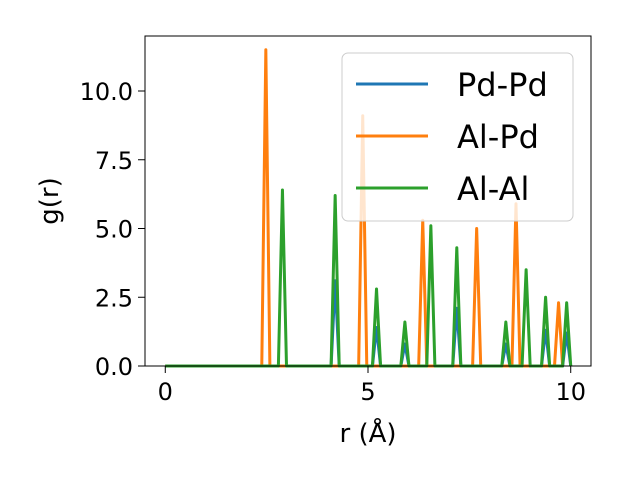  I want to click on legend-items: Pd-Pd Al-Pd Al-Al, so click(452, 137).